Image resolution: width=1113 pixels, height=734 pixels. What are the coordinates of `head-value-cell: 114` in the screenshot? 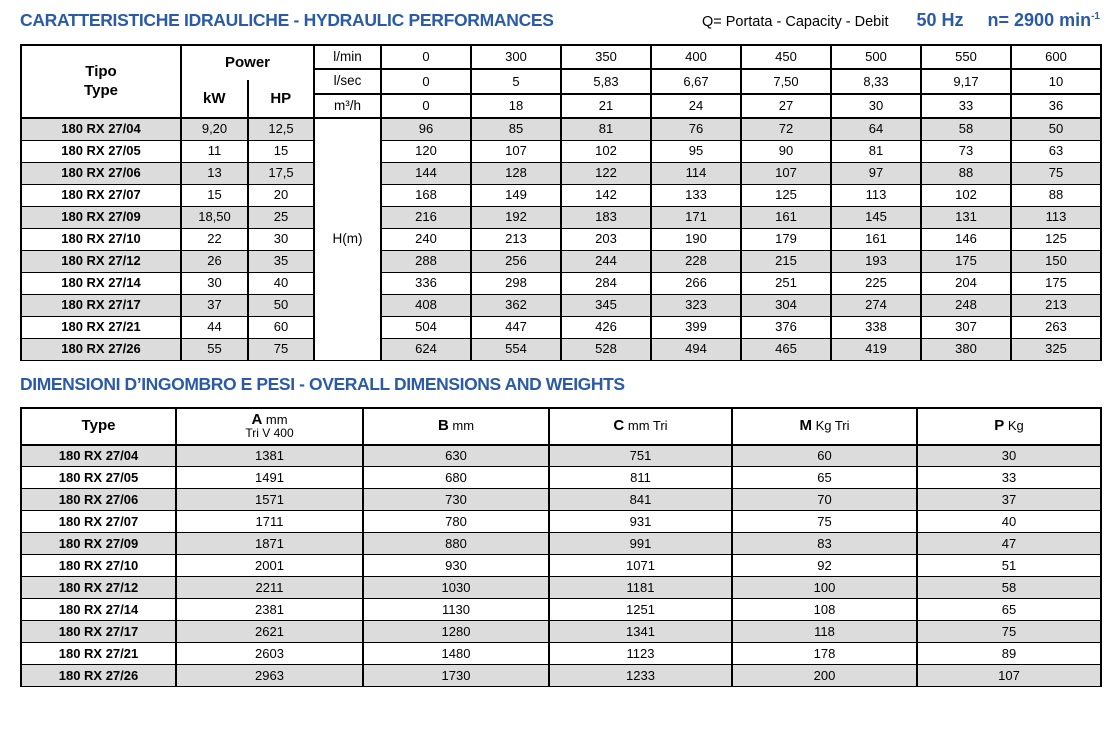 It's located at (696, 173).